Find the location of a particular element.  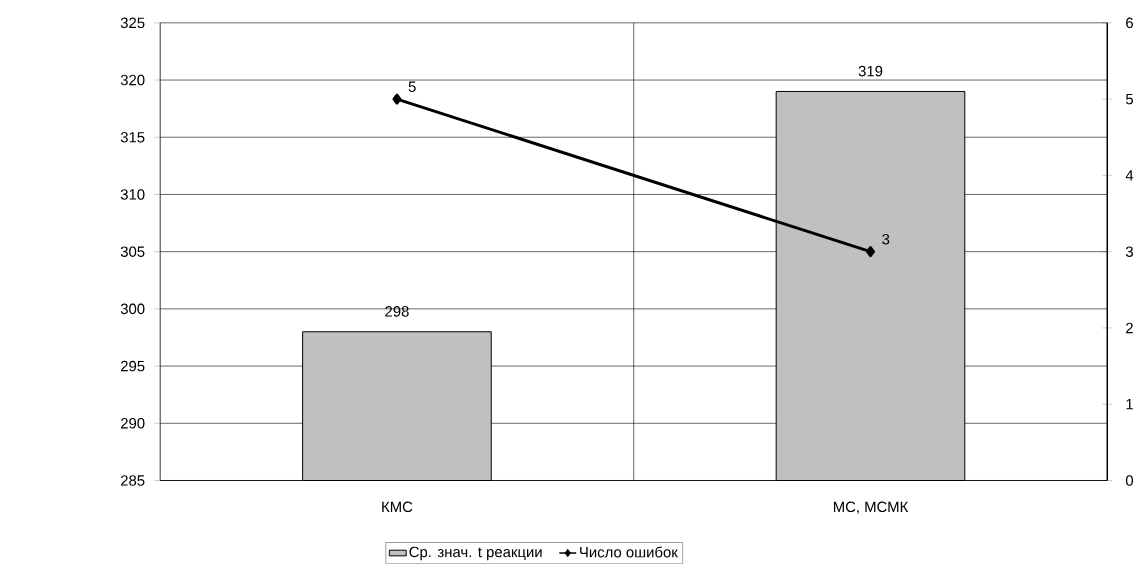

y-tick-label: 305 is located at coordinates (132, 252).